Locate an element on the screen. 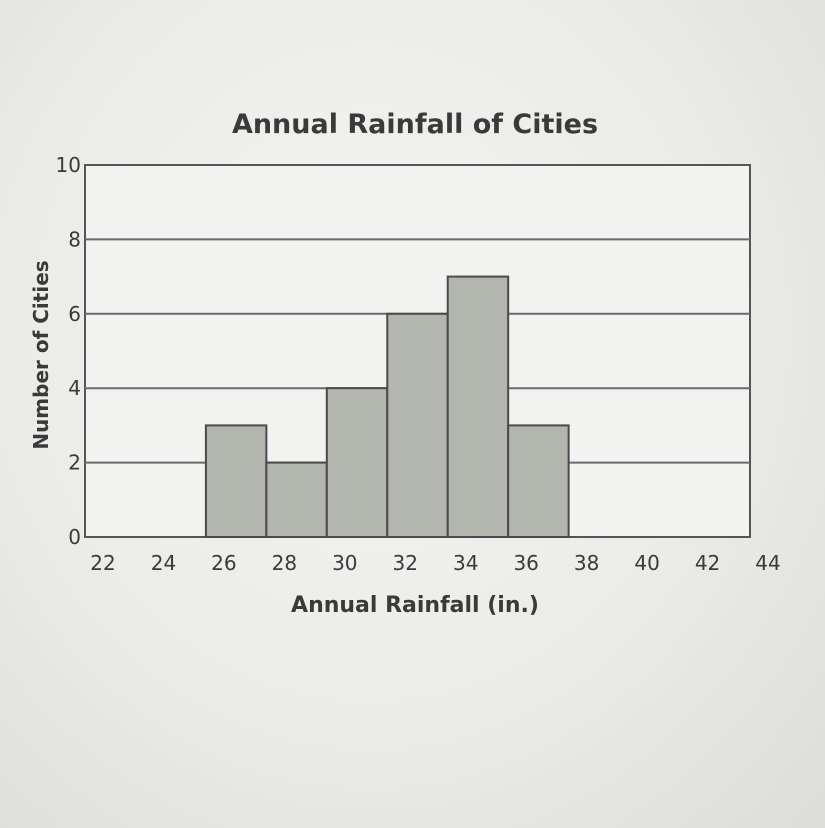 The width and height of the screenshot is (825, 828). y-tick-2: 2 is located at coordinates (74, 463).